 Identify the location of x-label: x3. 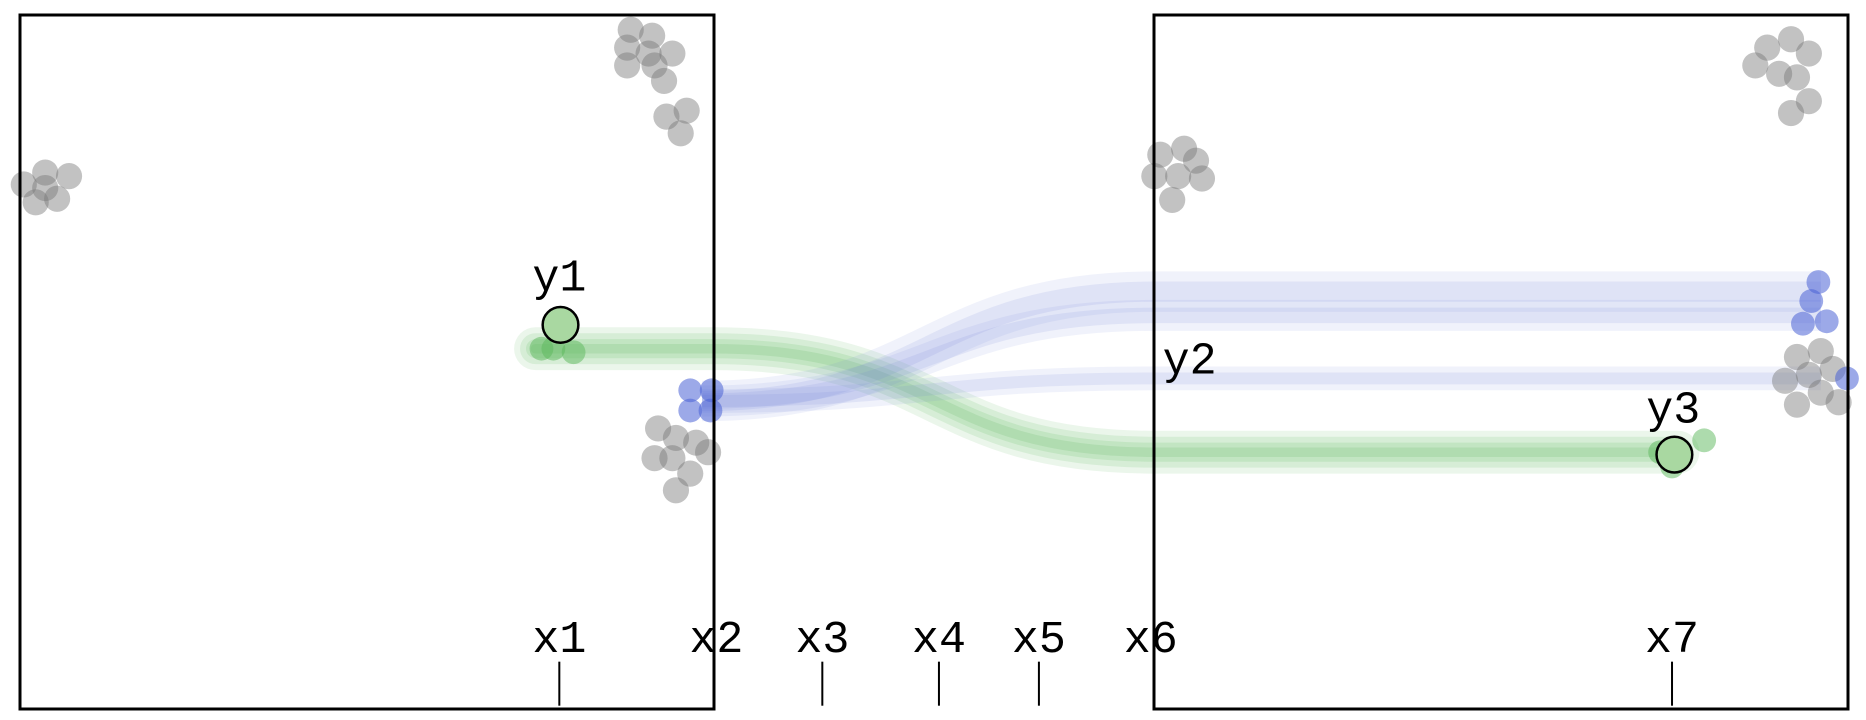
(822, 640).